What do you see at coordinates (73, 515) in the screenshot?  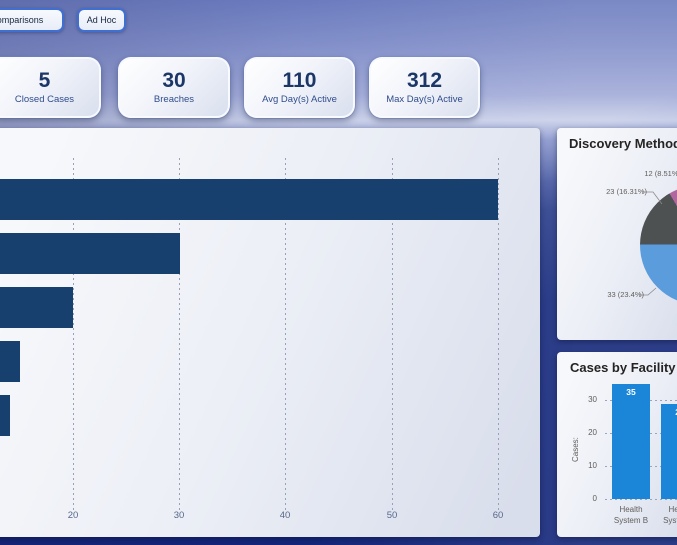 I see `x-axis-tick: 20` at bounding box center [73, 515].